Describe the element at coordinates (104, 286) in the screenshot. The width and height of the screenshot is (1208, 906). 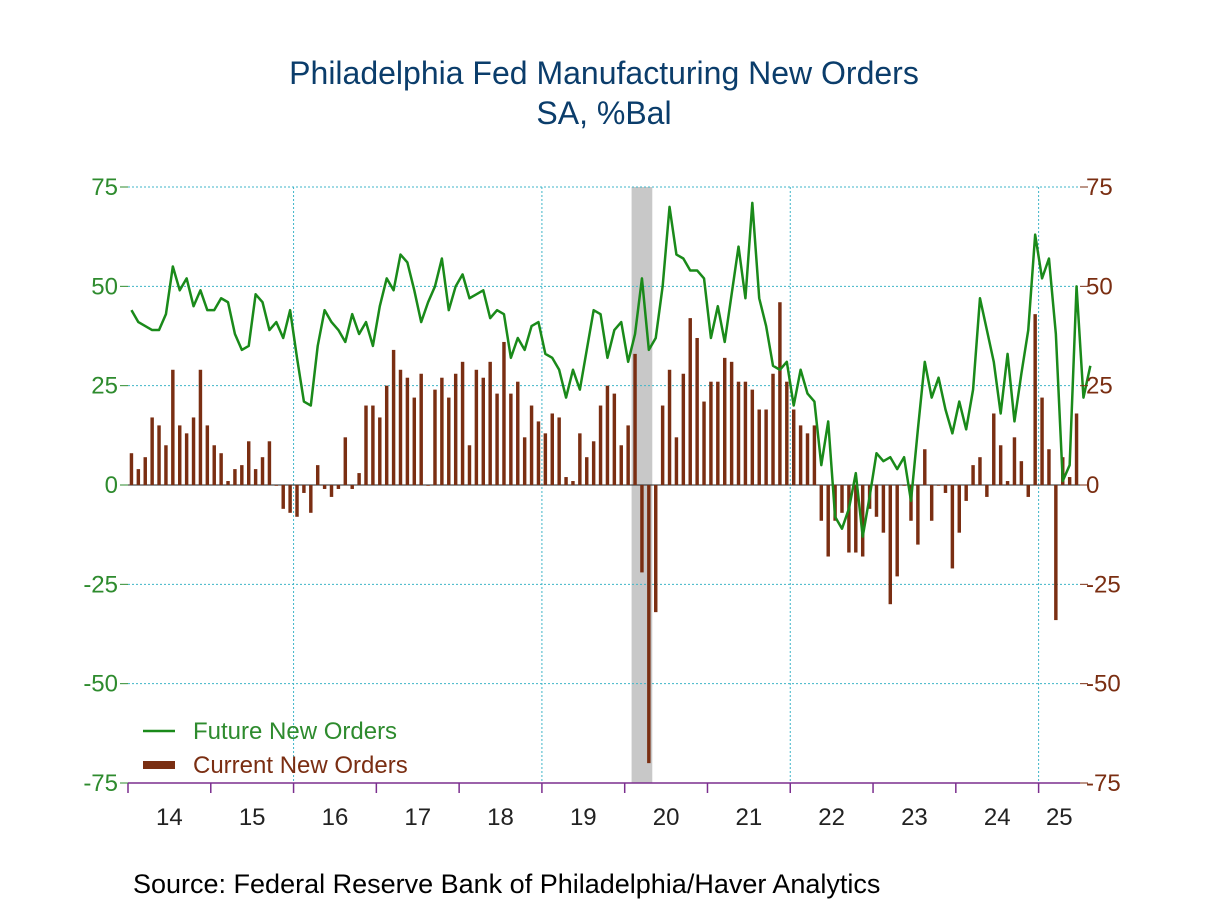
I see `y-left-tick-label: 50` at that location.